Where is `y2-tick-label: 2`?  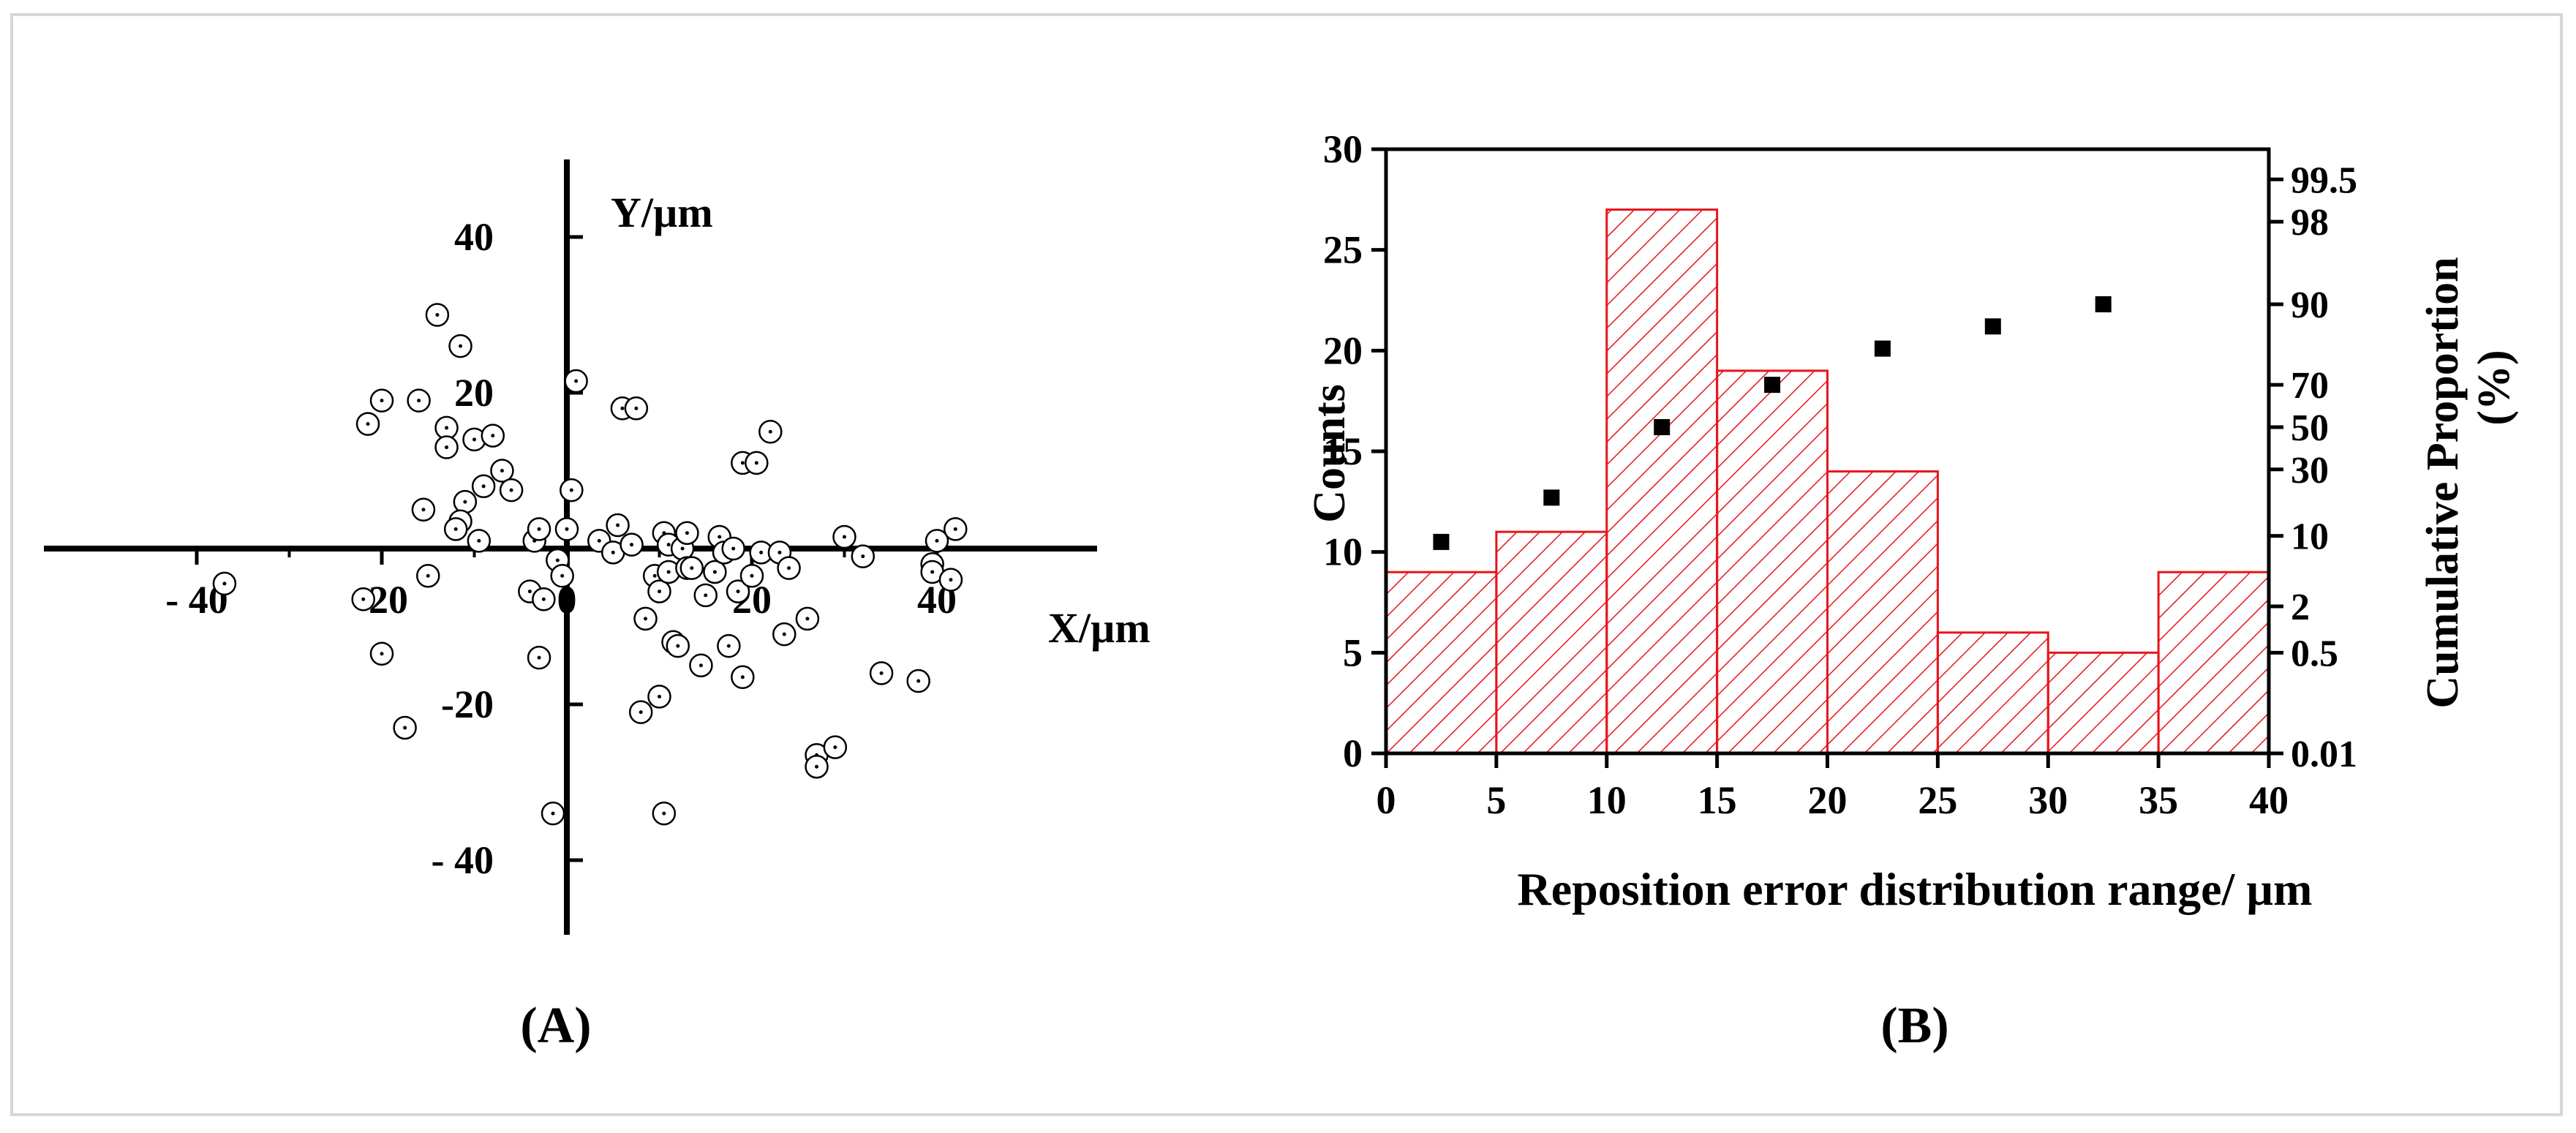
y2-tick-label: 2 is located at coordinates (2300, 608).